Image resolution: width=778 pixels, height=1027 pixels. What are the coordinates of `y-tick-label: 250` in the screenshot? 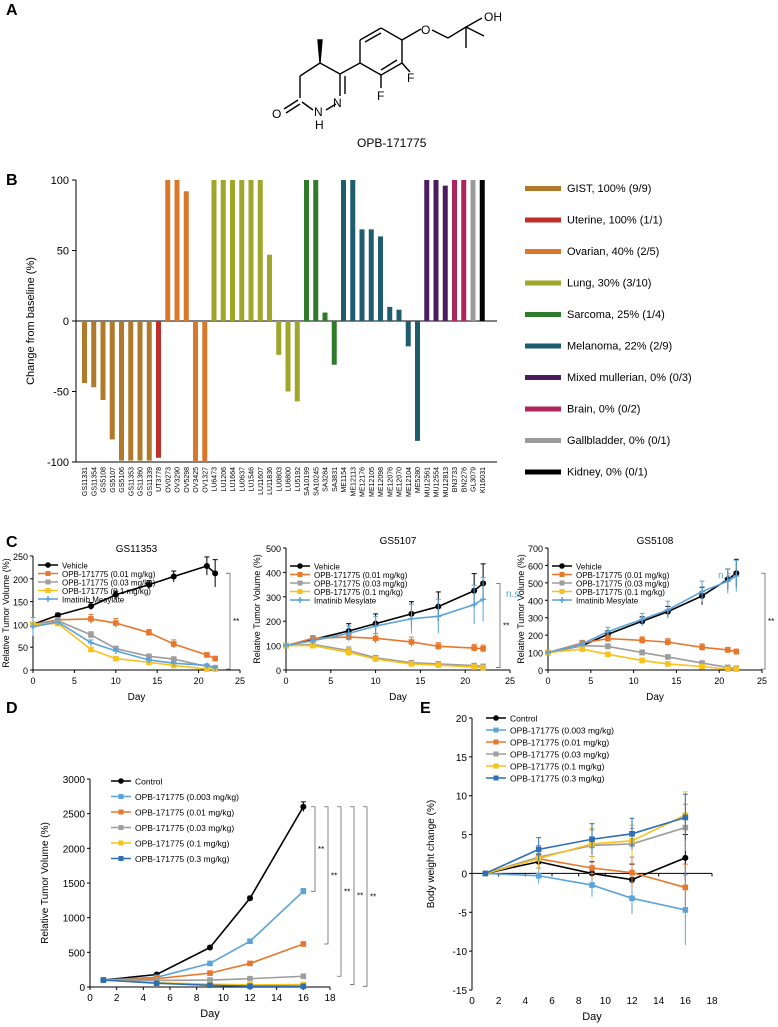 It's located at (20, 557).